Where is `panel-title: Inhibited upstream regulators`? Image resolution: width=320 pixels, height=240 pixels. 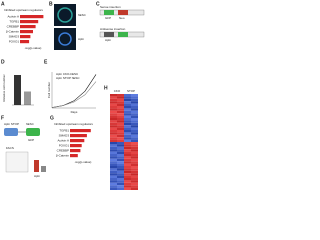 panel-title: Inhibited upstream regulators is located at coordinates (23, 10).